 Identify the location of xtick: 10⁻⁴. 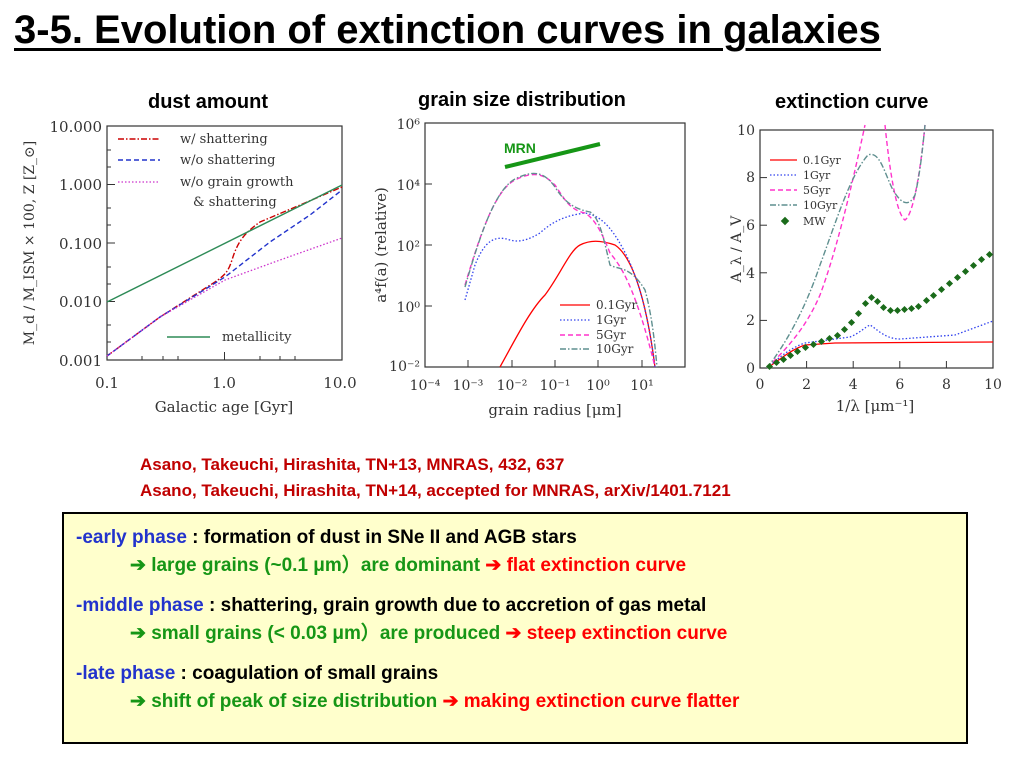
(425, 386).